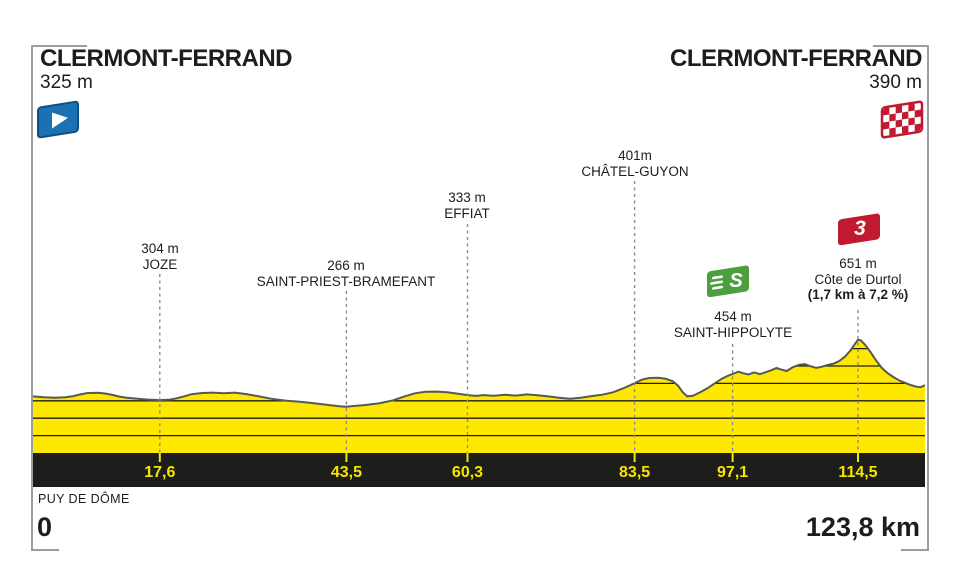  I want to click on frame-line-top-right, so click(901, 46).